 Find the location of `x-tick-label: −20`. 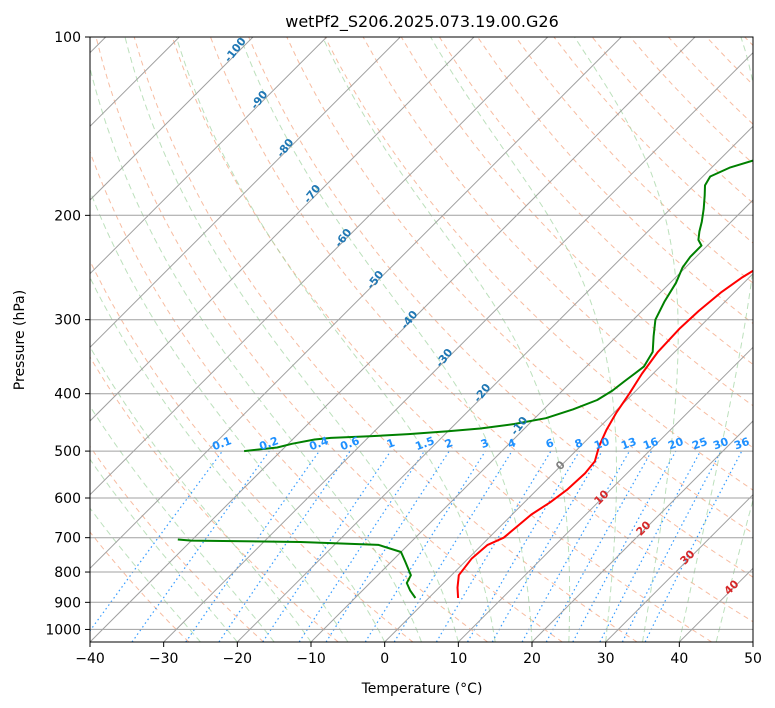

x-tick-label: −20 is located at coordinates (238, 659).